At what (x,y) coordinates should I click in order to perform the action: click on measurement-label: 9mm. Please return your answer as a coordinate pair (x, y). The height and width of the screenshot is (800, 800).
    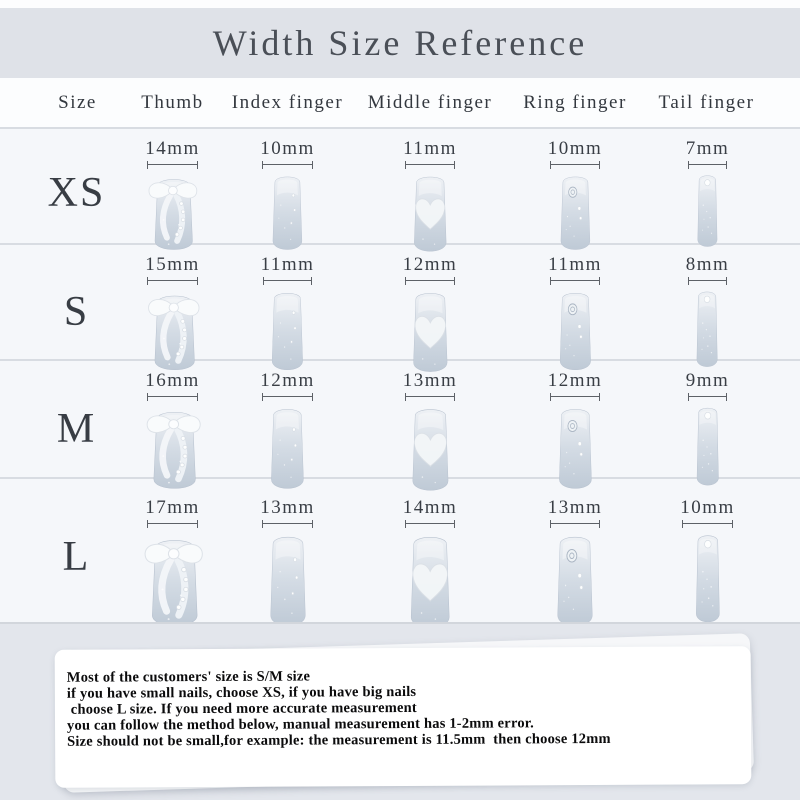
    Looking at the image, I should click on (708, 385).